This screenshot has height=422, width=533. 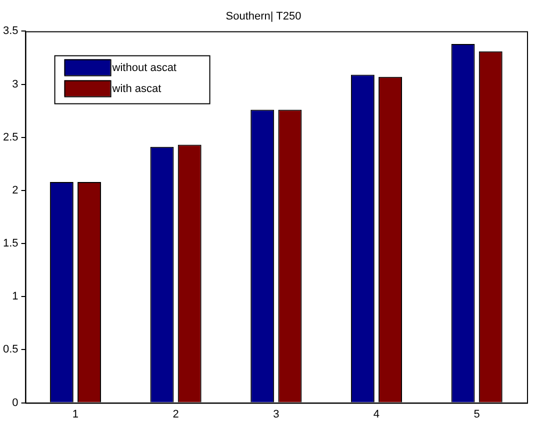 What do you see at coordinates (15, 402) in the screenshot?
I see `y-tick-label: 0` at bounding box center [15, 402].